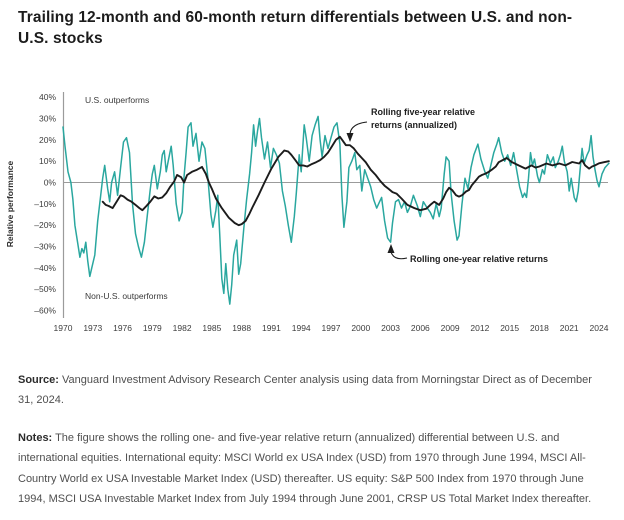 Image resolution: width=624 pixels, height=520 pixels. I want to click on x-tick-label: 2009, so click(450, 328).